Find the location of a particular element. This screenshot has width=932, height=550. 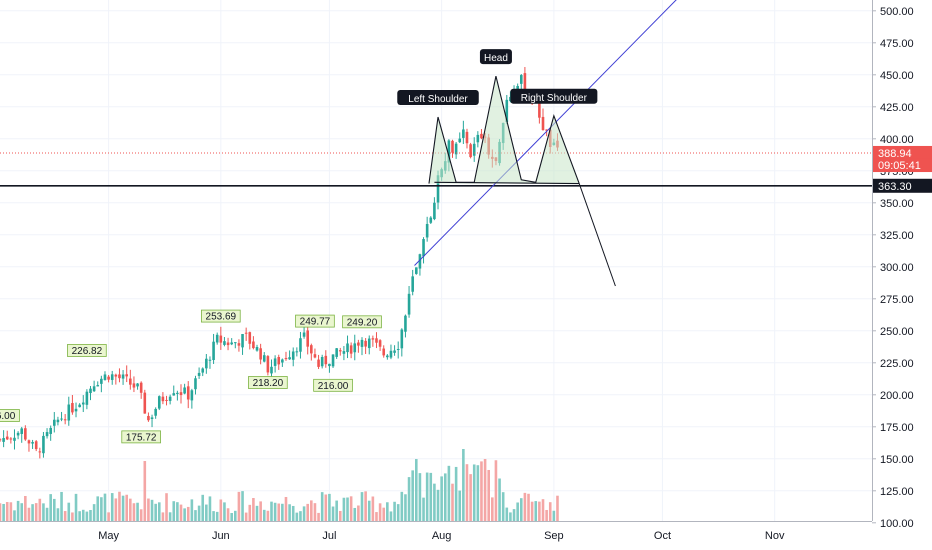

price-annotation-text: 253.69 is located at coordinates (221, 317).